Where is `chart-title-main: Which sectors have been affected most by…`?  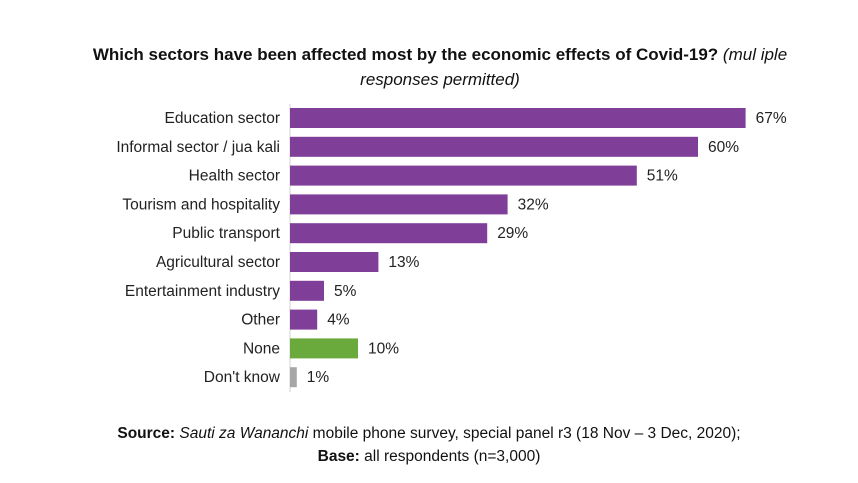
chart-title-main: Which sectors have been affected most by… is located at coordinates (405, 54).